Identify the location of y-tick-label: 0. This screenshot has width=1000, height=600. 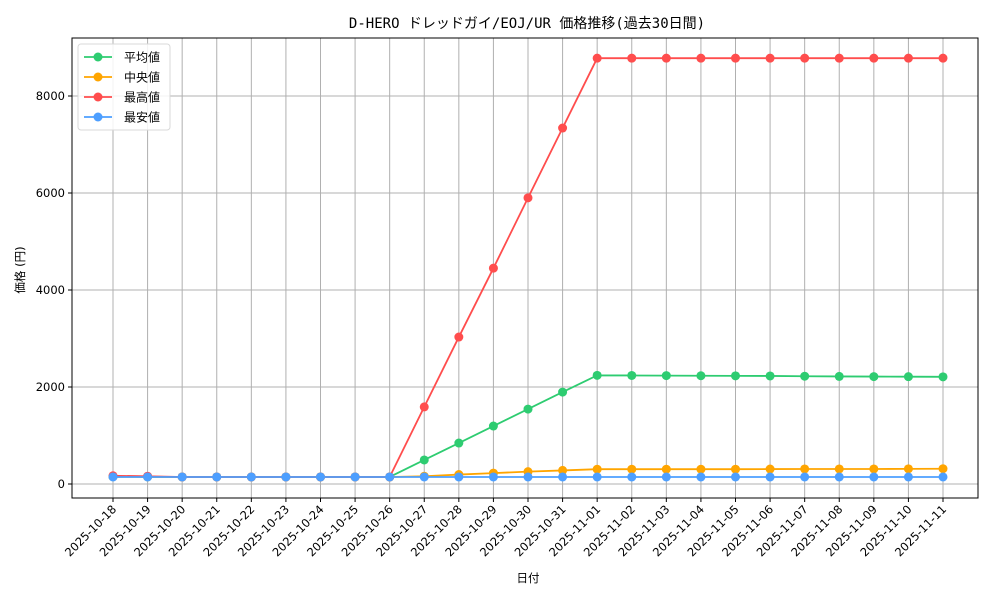
(61, 484).